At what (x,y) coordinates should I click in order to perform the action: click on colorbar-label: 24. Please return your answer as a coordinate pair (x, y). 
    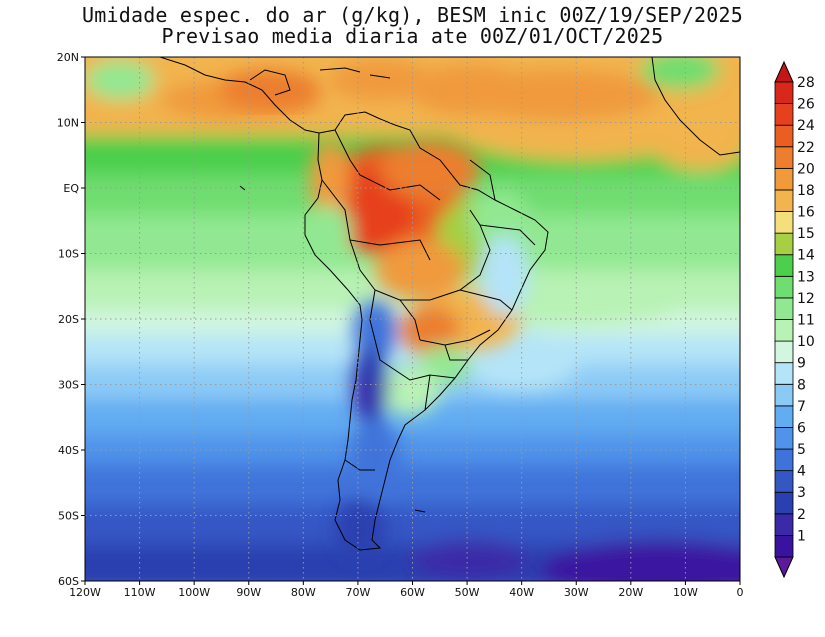
    Looking at the image, I should click on (806, 126).